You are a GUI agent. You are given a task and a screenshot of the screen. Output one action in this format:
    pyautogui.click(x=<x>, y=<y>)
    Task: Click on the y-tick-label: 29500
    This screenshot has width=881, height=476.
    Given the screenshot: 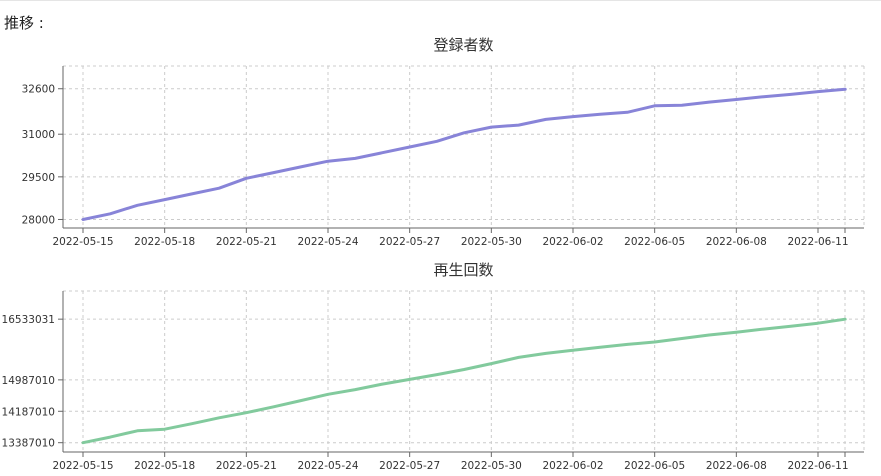 What is the action you would take?
    pyautogui.click(x=38, y=178)
    